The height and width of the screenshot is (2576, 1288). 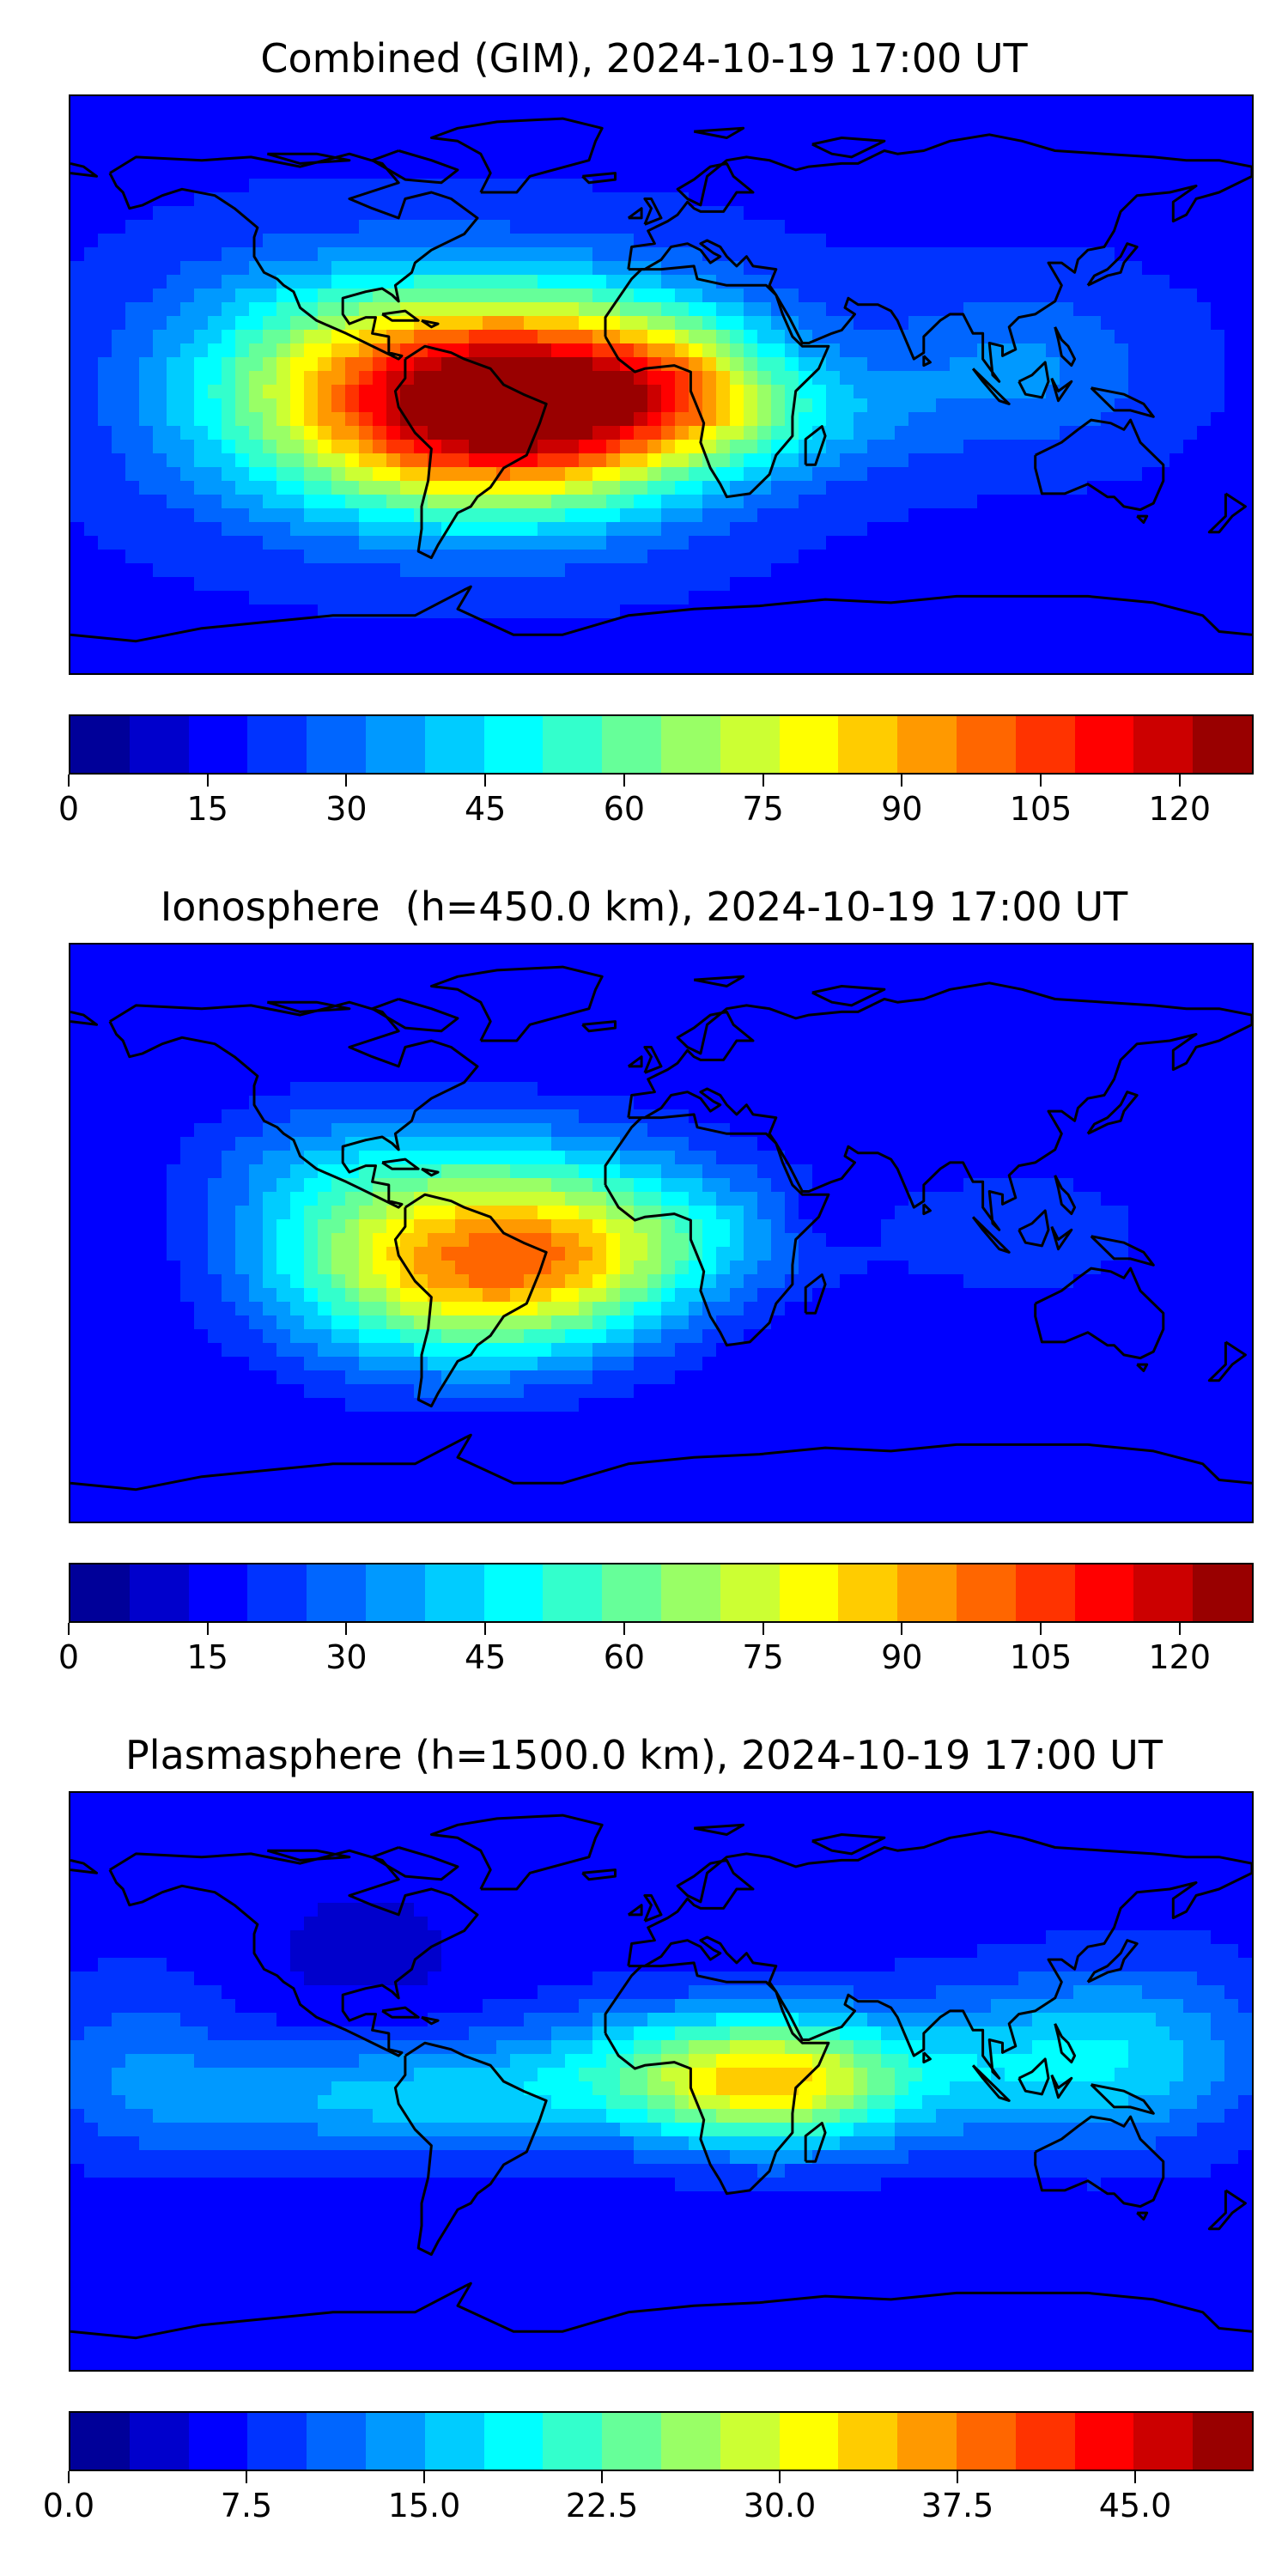 What do you see at coordinates (625, 1657) in the screenshot?
I see `colorbar-tick-label-ionosphere: 60` at bounding box center [625, 1657].